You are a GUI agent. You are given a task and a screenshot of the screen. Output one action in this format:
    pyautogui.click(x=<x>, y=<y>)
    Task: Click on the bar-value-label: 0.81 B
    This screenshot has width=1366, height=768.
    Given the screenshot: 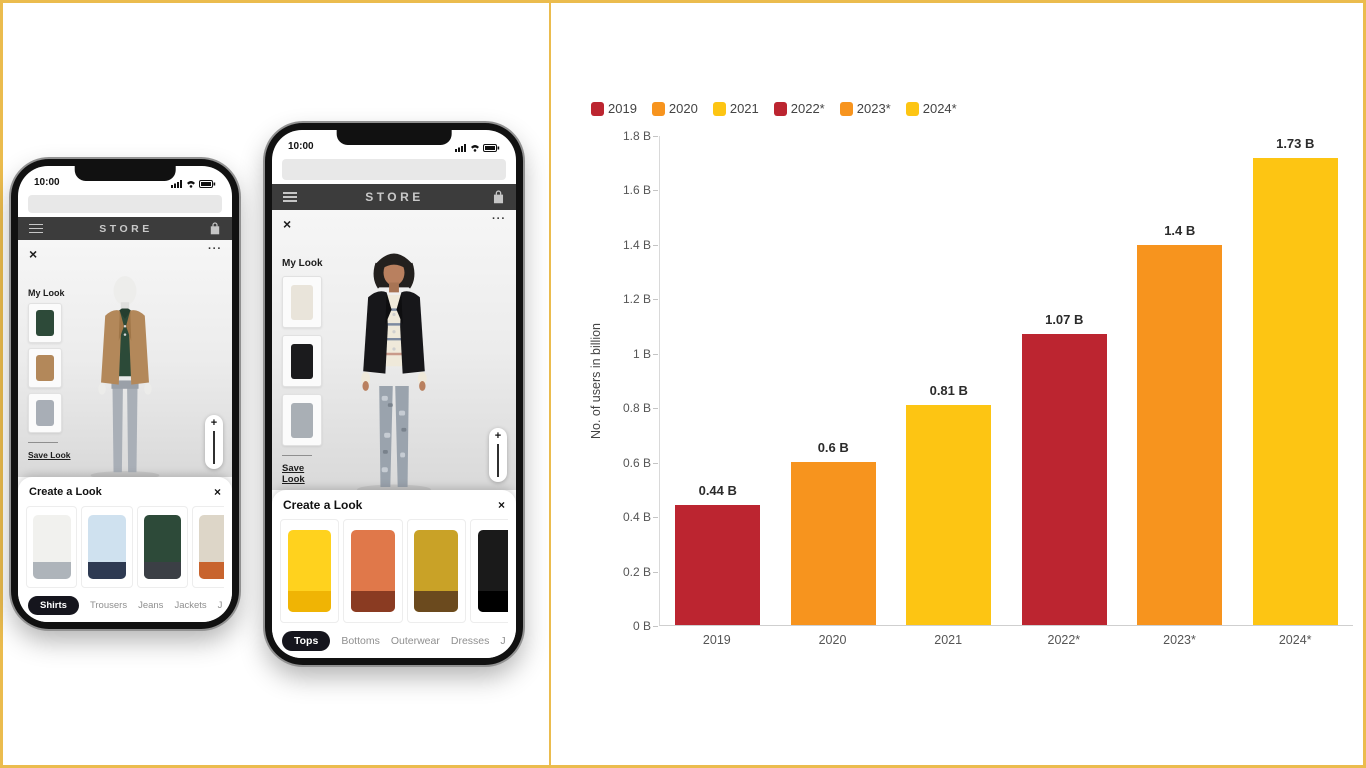 What is the action you would take?
    pyautogui.click(x=948, y=390)
    